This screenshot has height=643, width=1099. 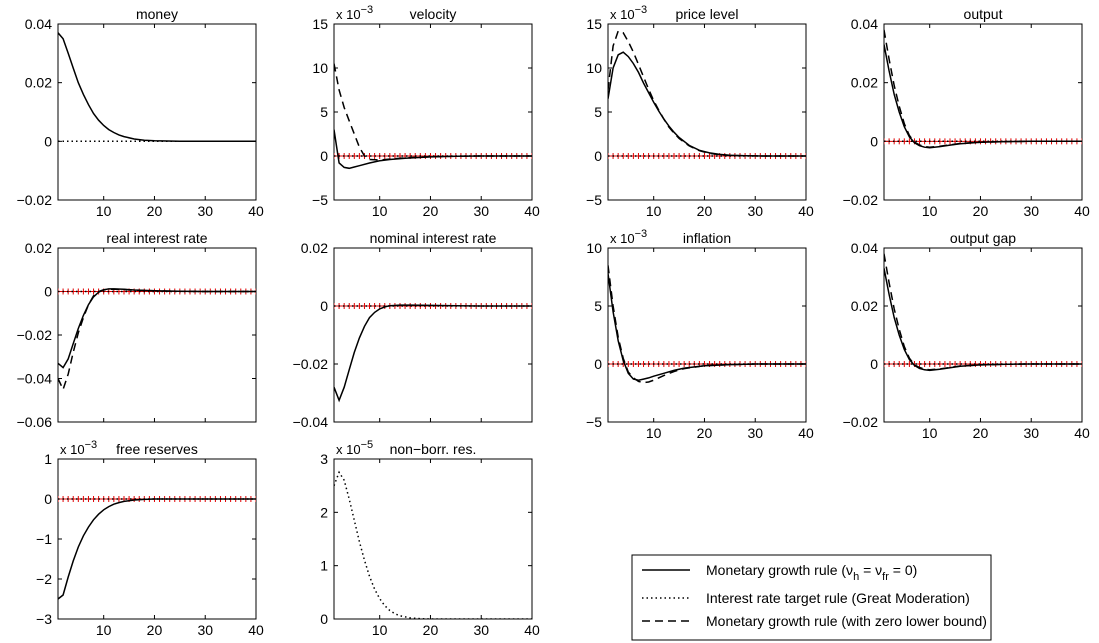 I want to click on panel-inflation: −5 0 5 10 10 20 30 40 inflation x 10−3, so click(x=700, y=334).